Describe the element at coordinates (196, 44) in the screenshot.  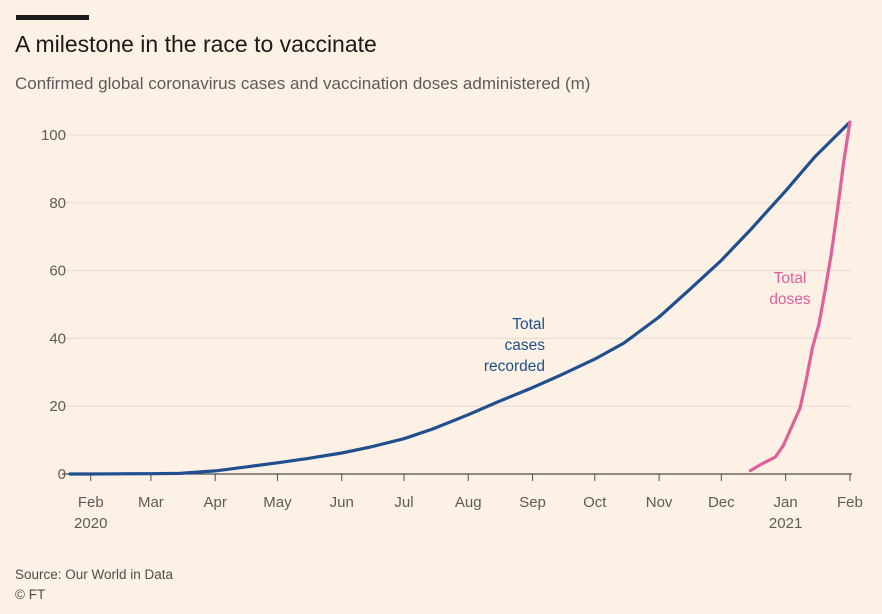
I see `chart-title: A milestone in the race to vaccinate` at that location.